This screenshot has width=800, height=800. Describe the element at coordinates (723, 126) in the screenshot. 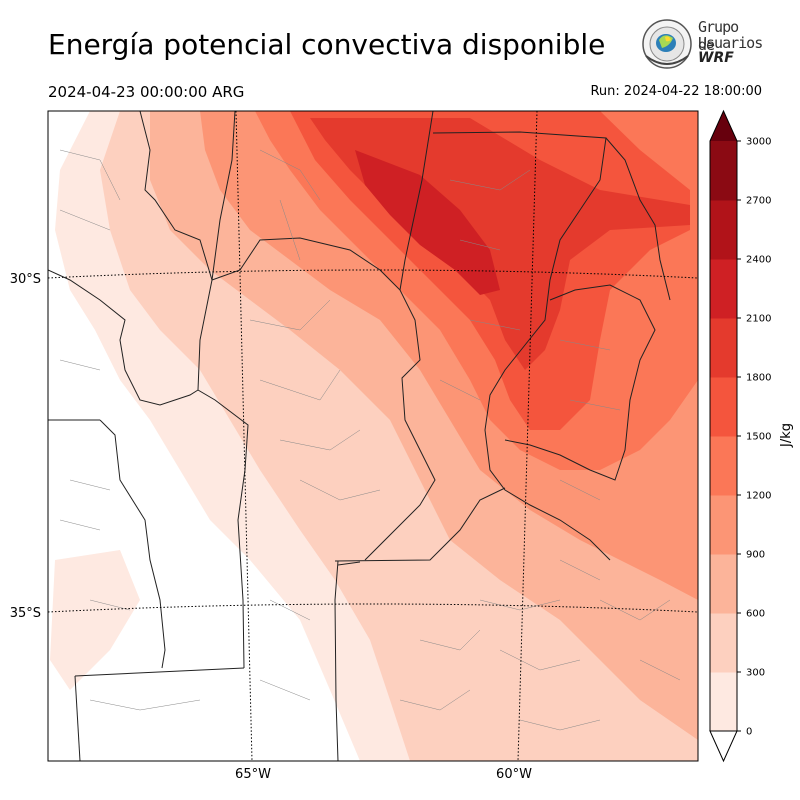

I see `colorbar-extend-max` at that location.